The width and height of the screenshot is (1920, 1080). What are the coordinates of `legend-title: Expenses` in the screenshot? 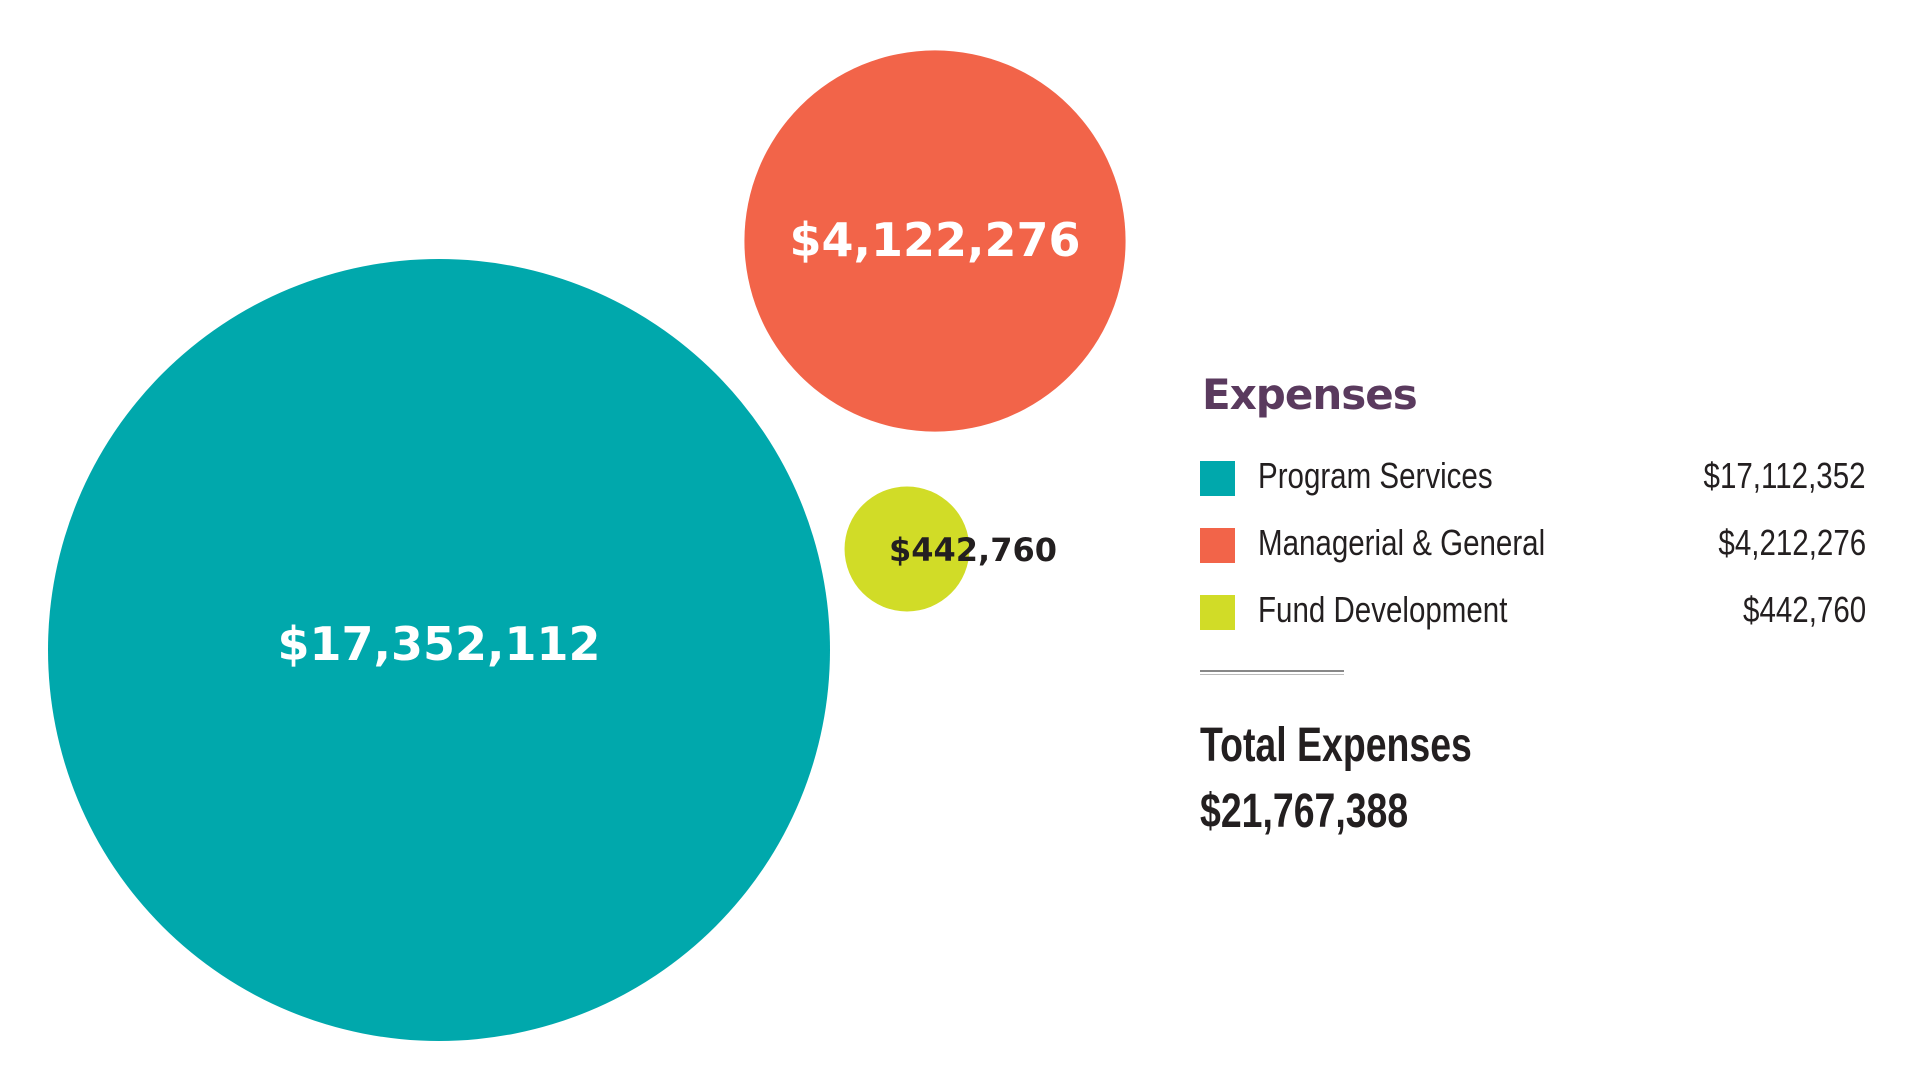 It's located at (1310, 394).